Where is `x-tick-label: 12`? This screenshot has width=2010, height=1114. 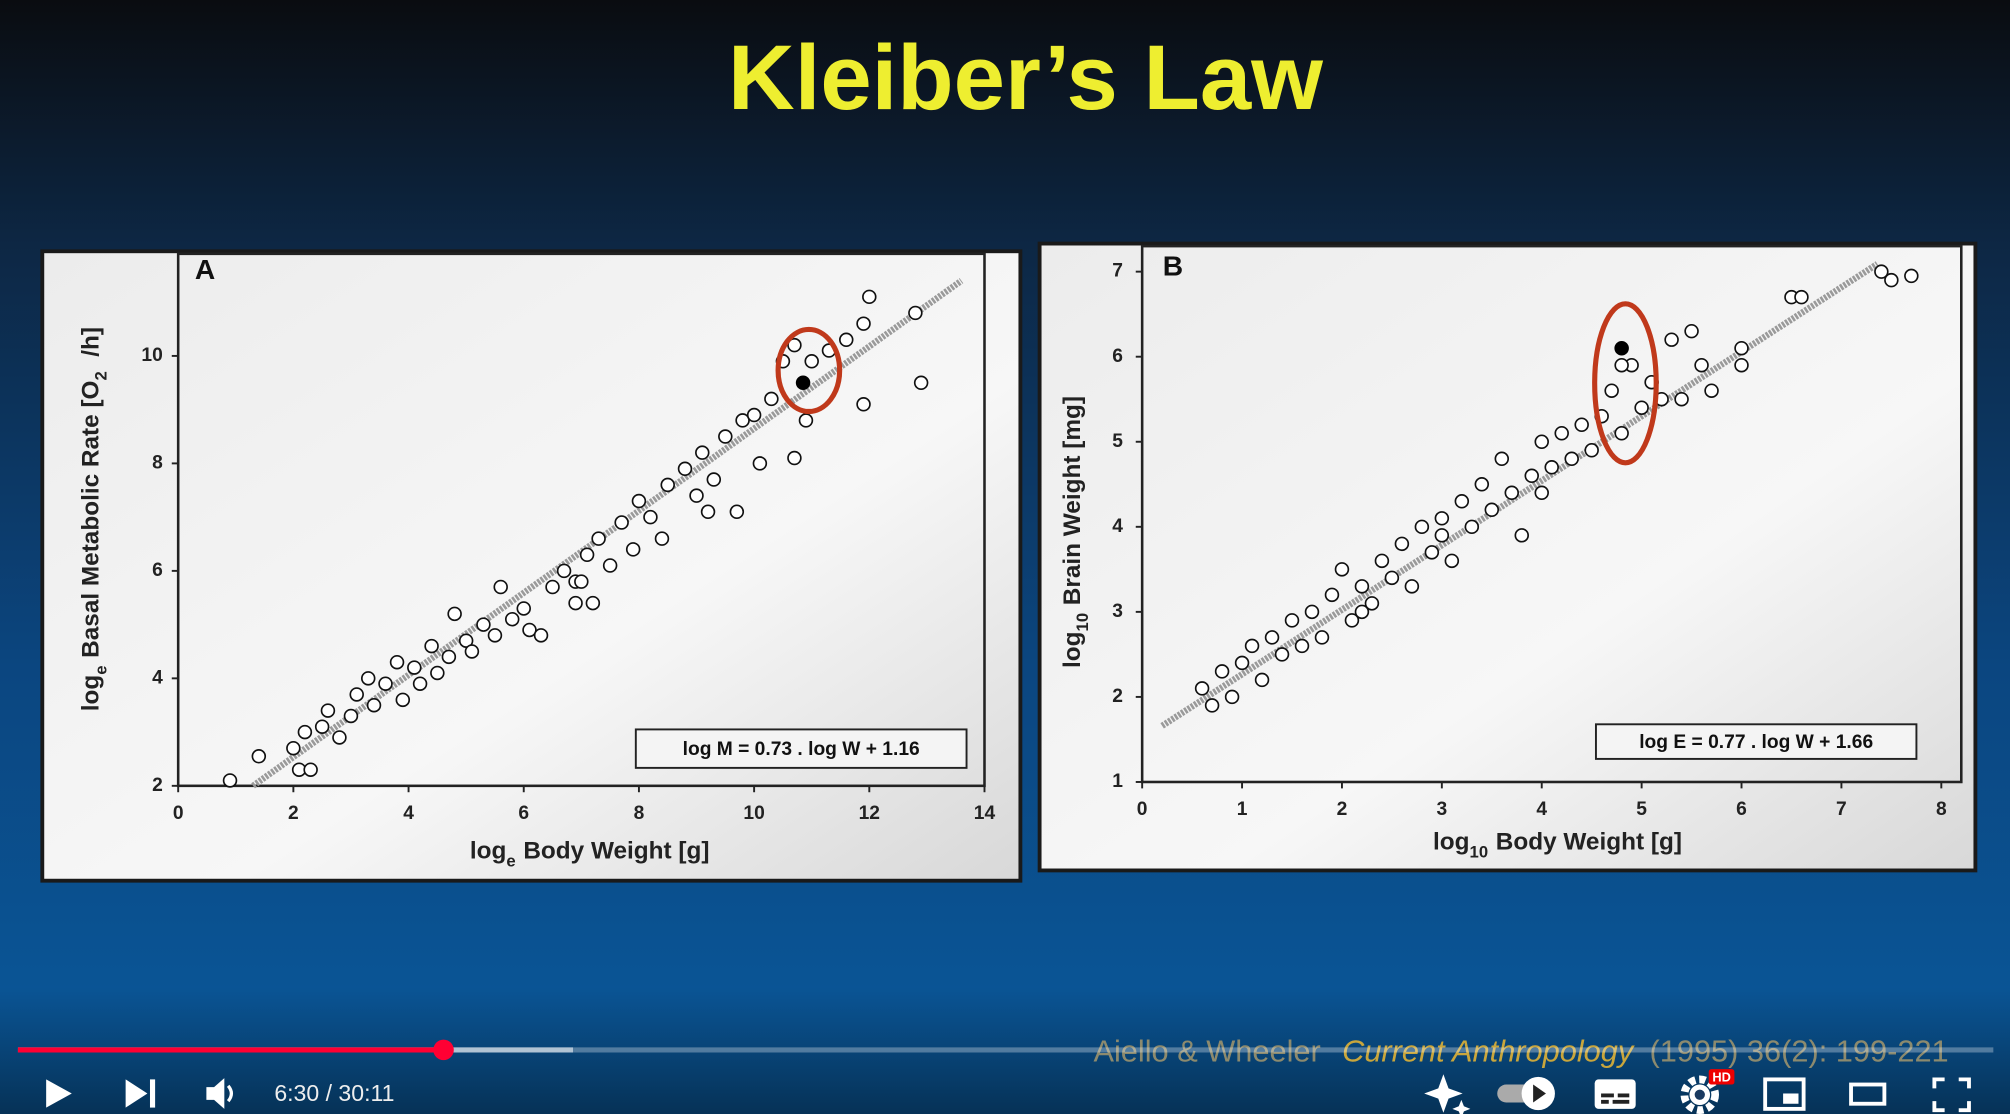
x-tick-label: 12 is located at coordinates (869, 813).